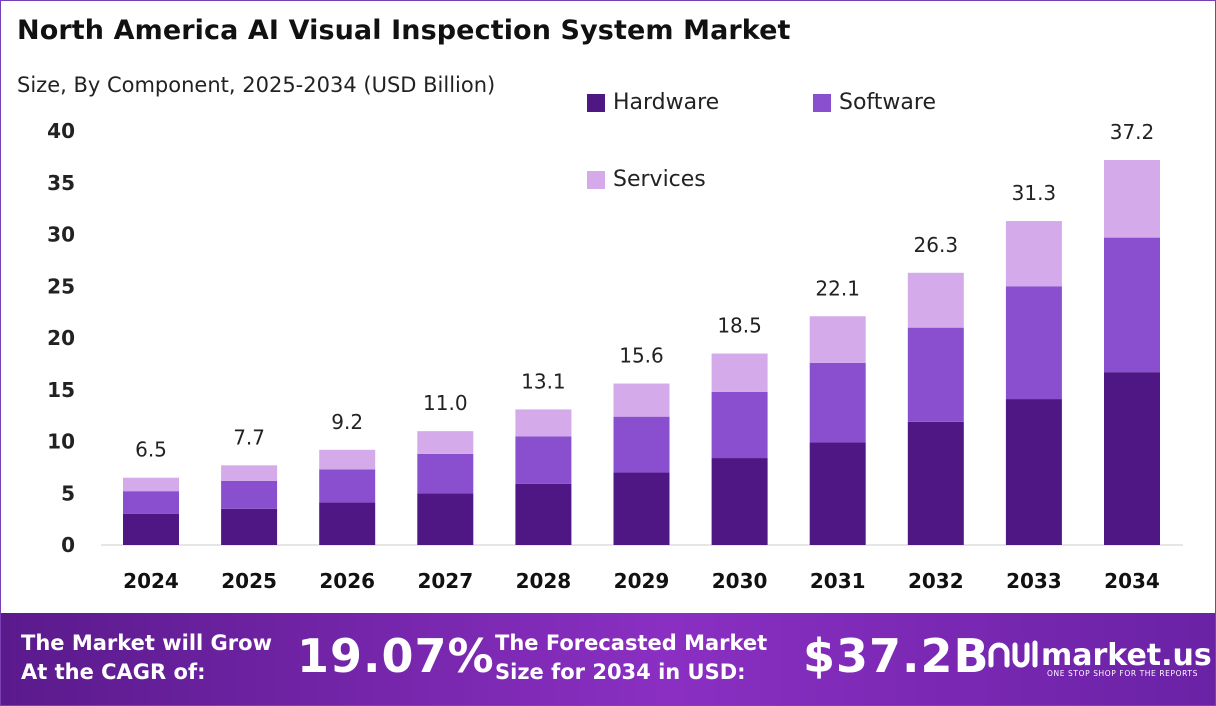  What do you see at coordinates (641, 444) in the screenshot?
I see `bar-software-2029` at bounding box center [641, 444].